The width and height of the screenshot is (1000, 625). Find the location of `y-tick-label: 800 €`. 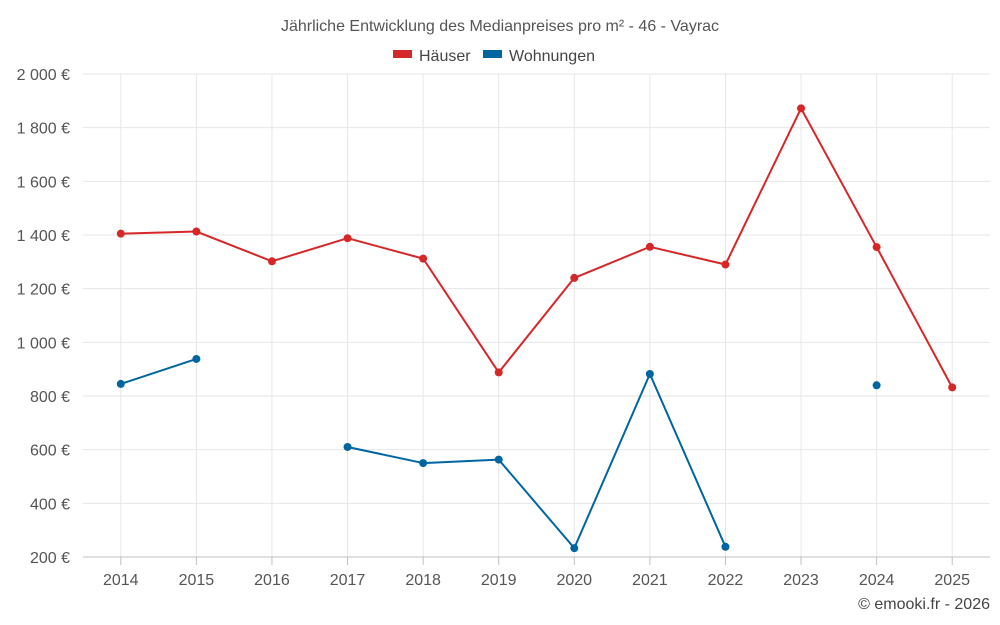

y-tick-label: 800 € is located at coordinates (50, 397).